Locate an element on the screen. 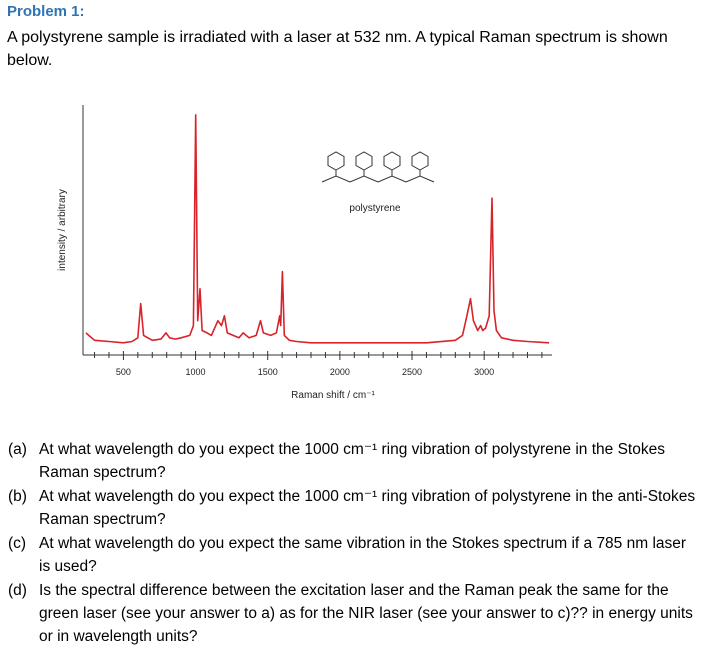  question-label: (b) is located at coordinates (17, 496).